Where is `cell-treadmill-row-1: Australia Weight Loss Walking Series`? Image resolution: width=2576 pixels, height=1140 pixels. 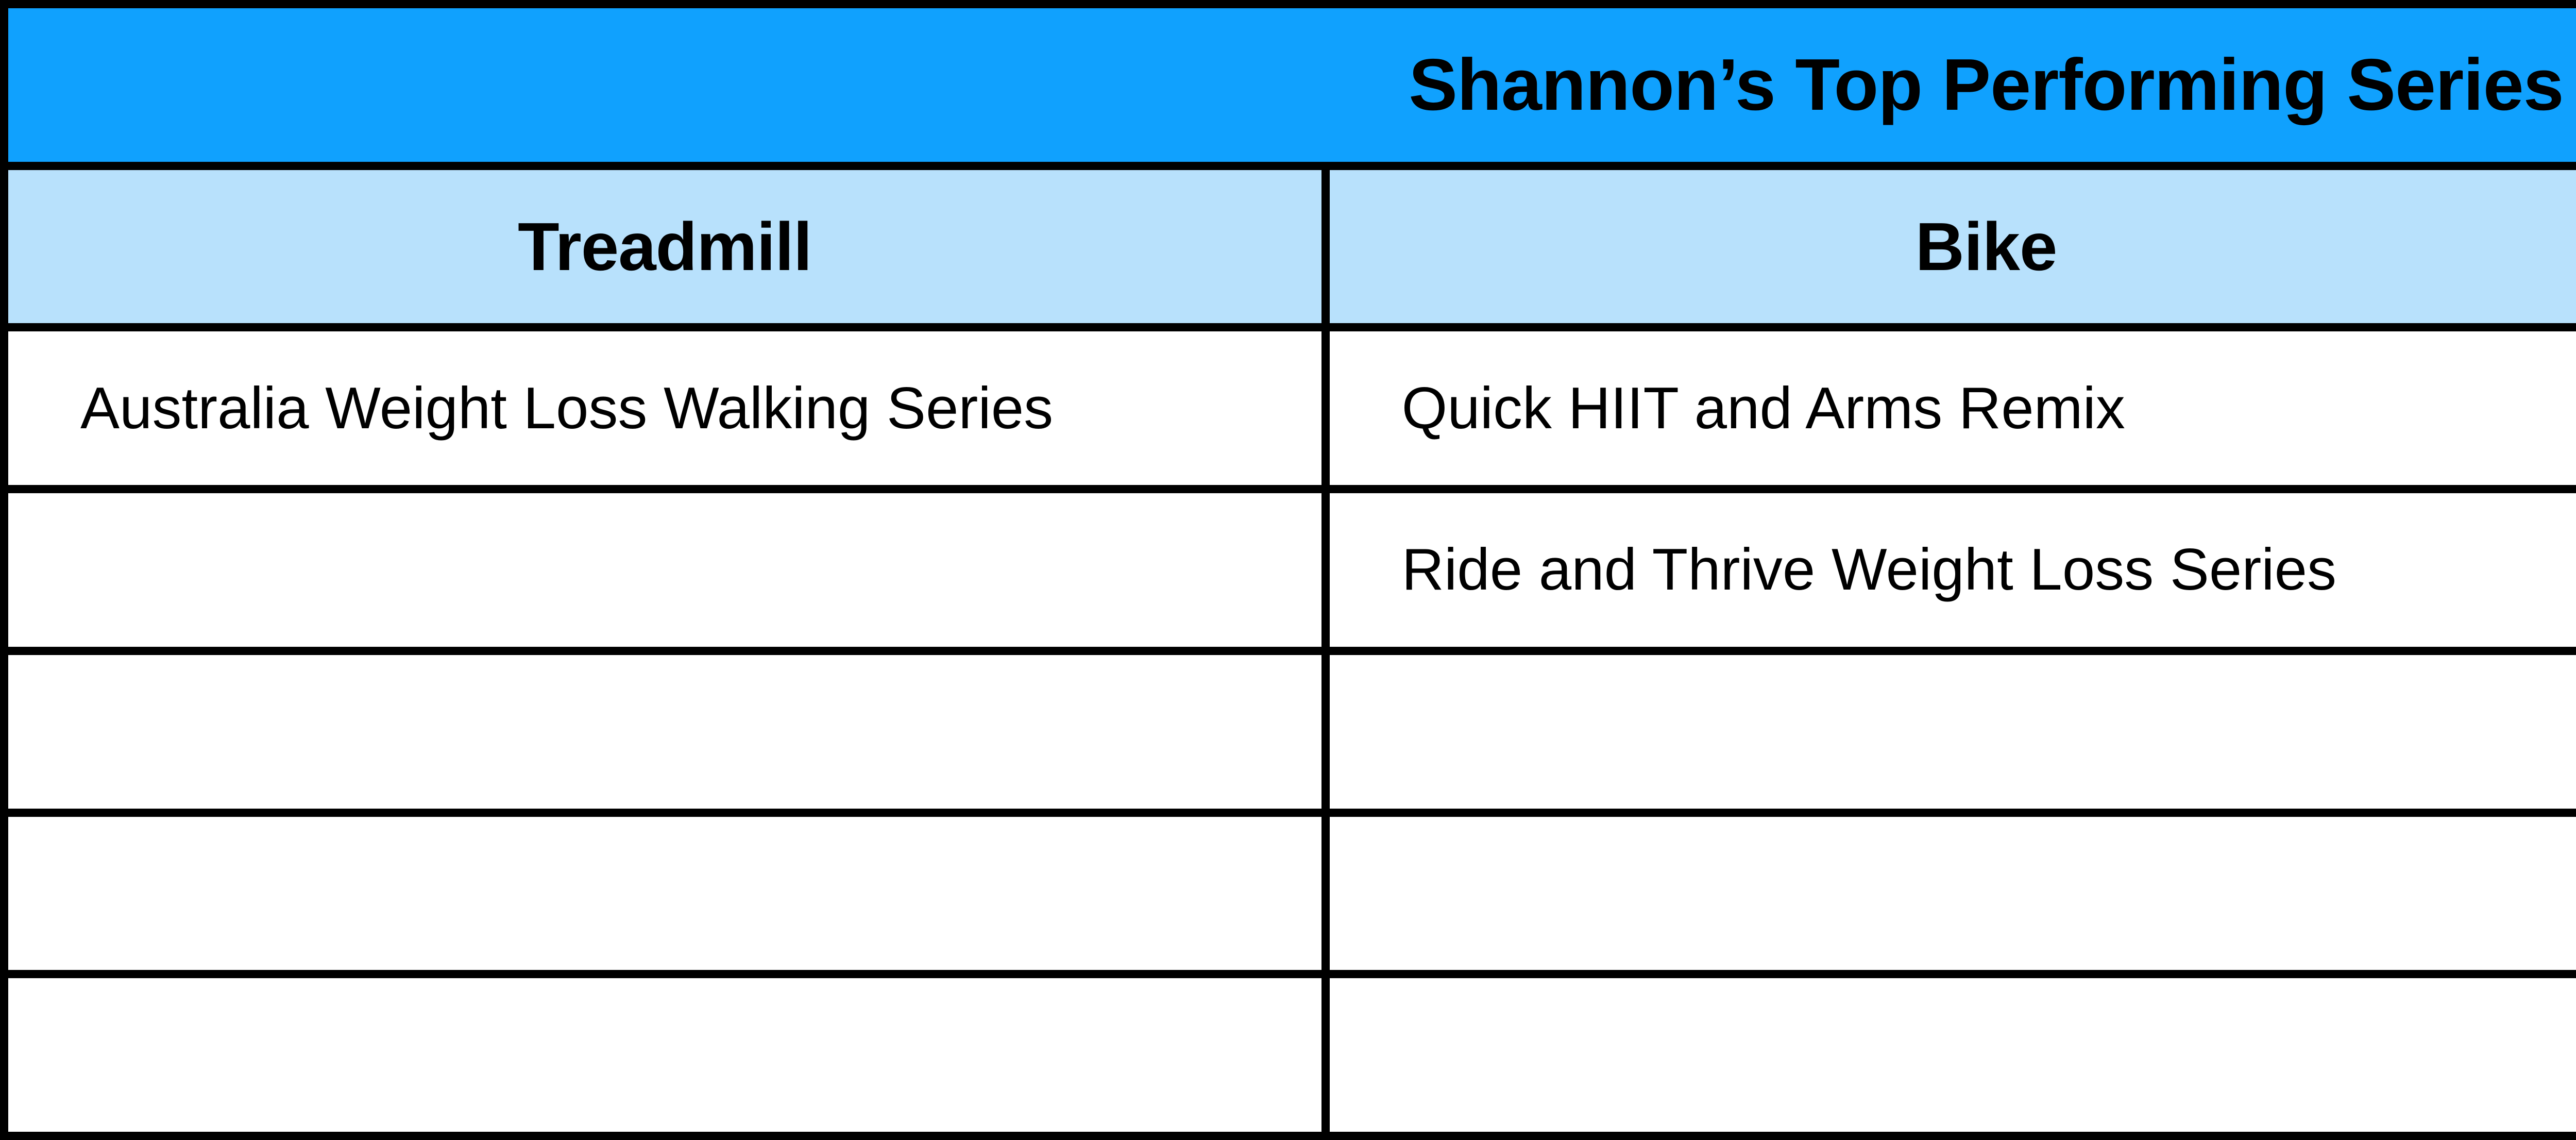
cell-treadmill-row-1: Australia Weight Loss Walking Series is located at coordinates (664, 408).